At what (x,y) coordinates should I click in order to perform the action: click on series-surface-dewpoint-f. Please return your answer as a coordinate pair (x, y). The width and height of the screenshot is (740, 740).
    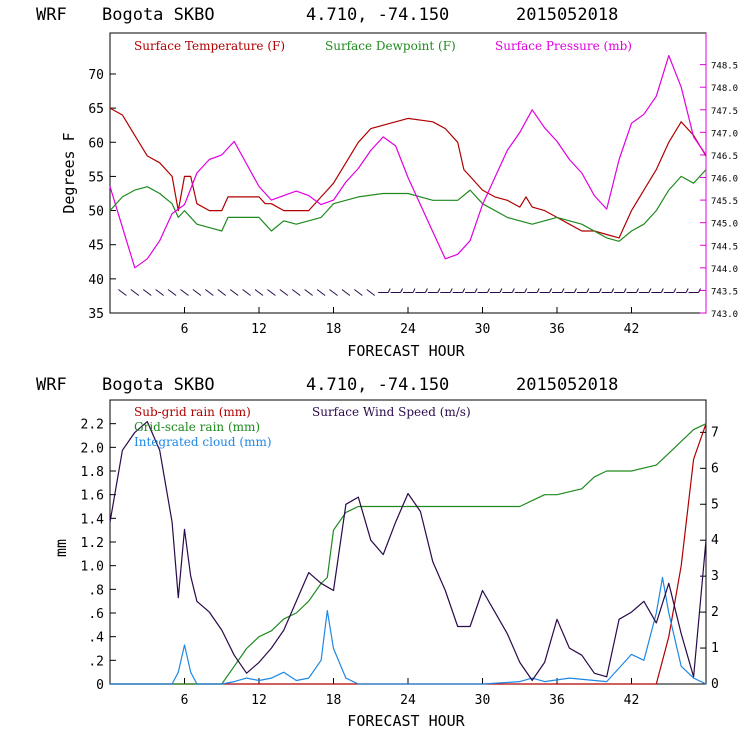
    Looking at the image, I should click on (408, 205).